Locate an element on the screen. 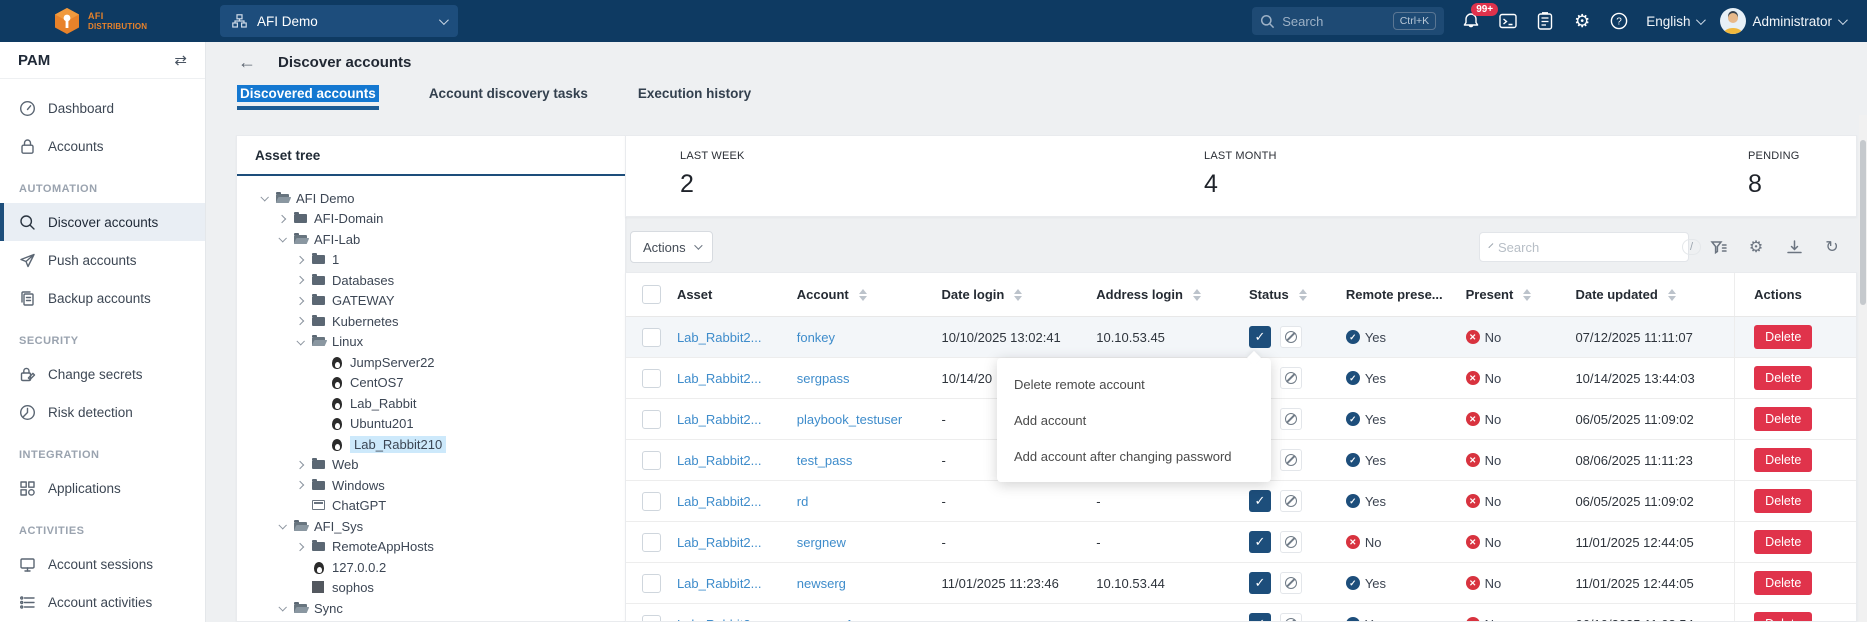 This screenshot has height=622, width=1867. window-scrollbar is located at coordinates (1863, 368).